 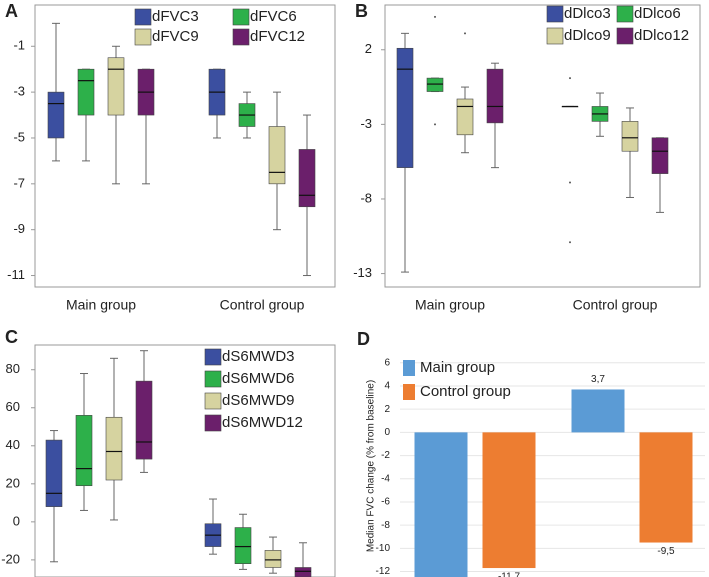 What do you see at coordinates (385, 502) in the screenshot?
I see `y-tick-label: -6` at bounding box center [385, 502].